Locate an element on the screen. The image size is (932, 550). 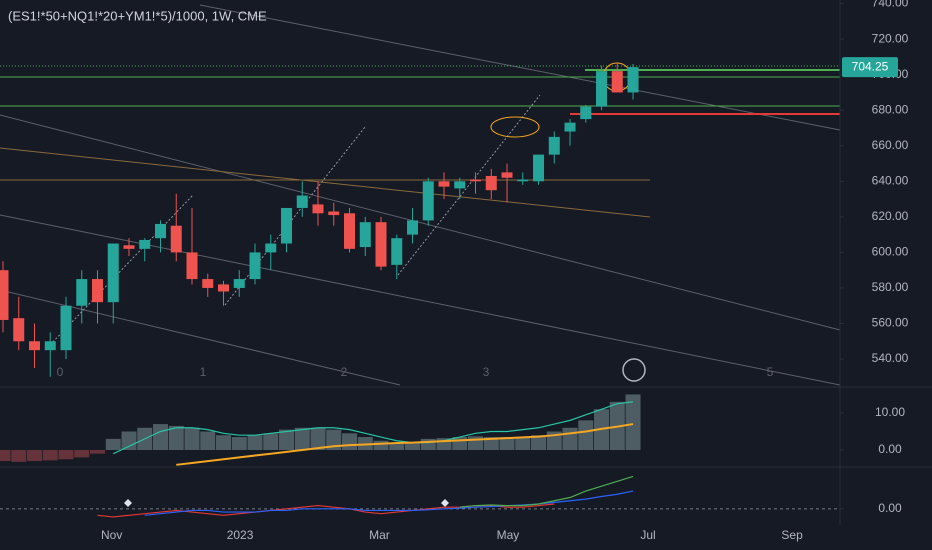
fib-label: 2 is located at coordinates (344, 372).